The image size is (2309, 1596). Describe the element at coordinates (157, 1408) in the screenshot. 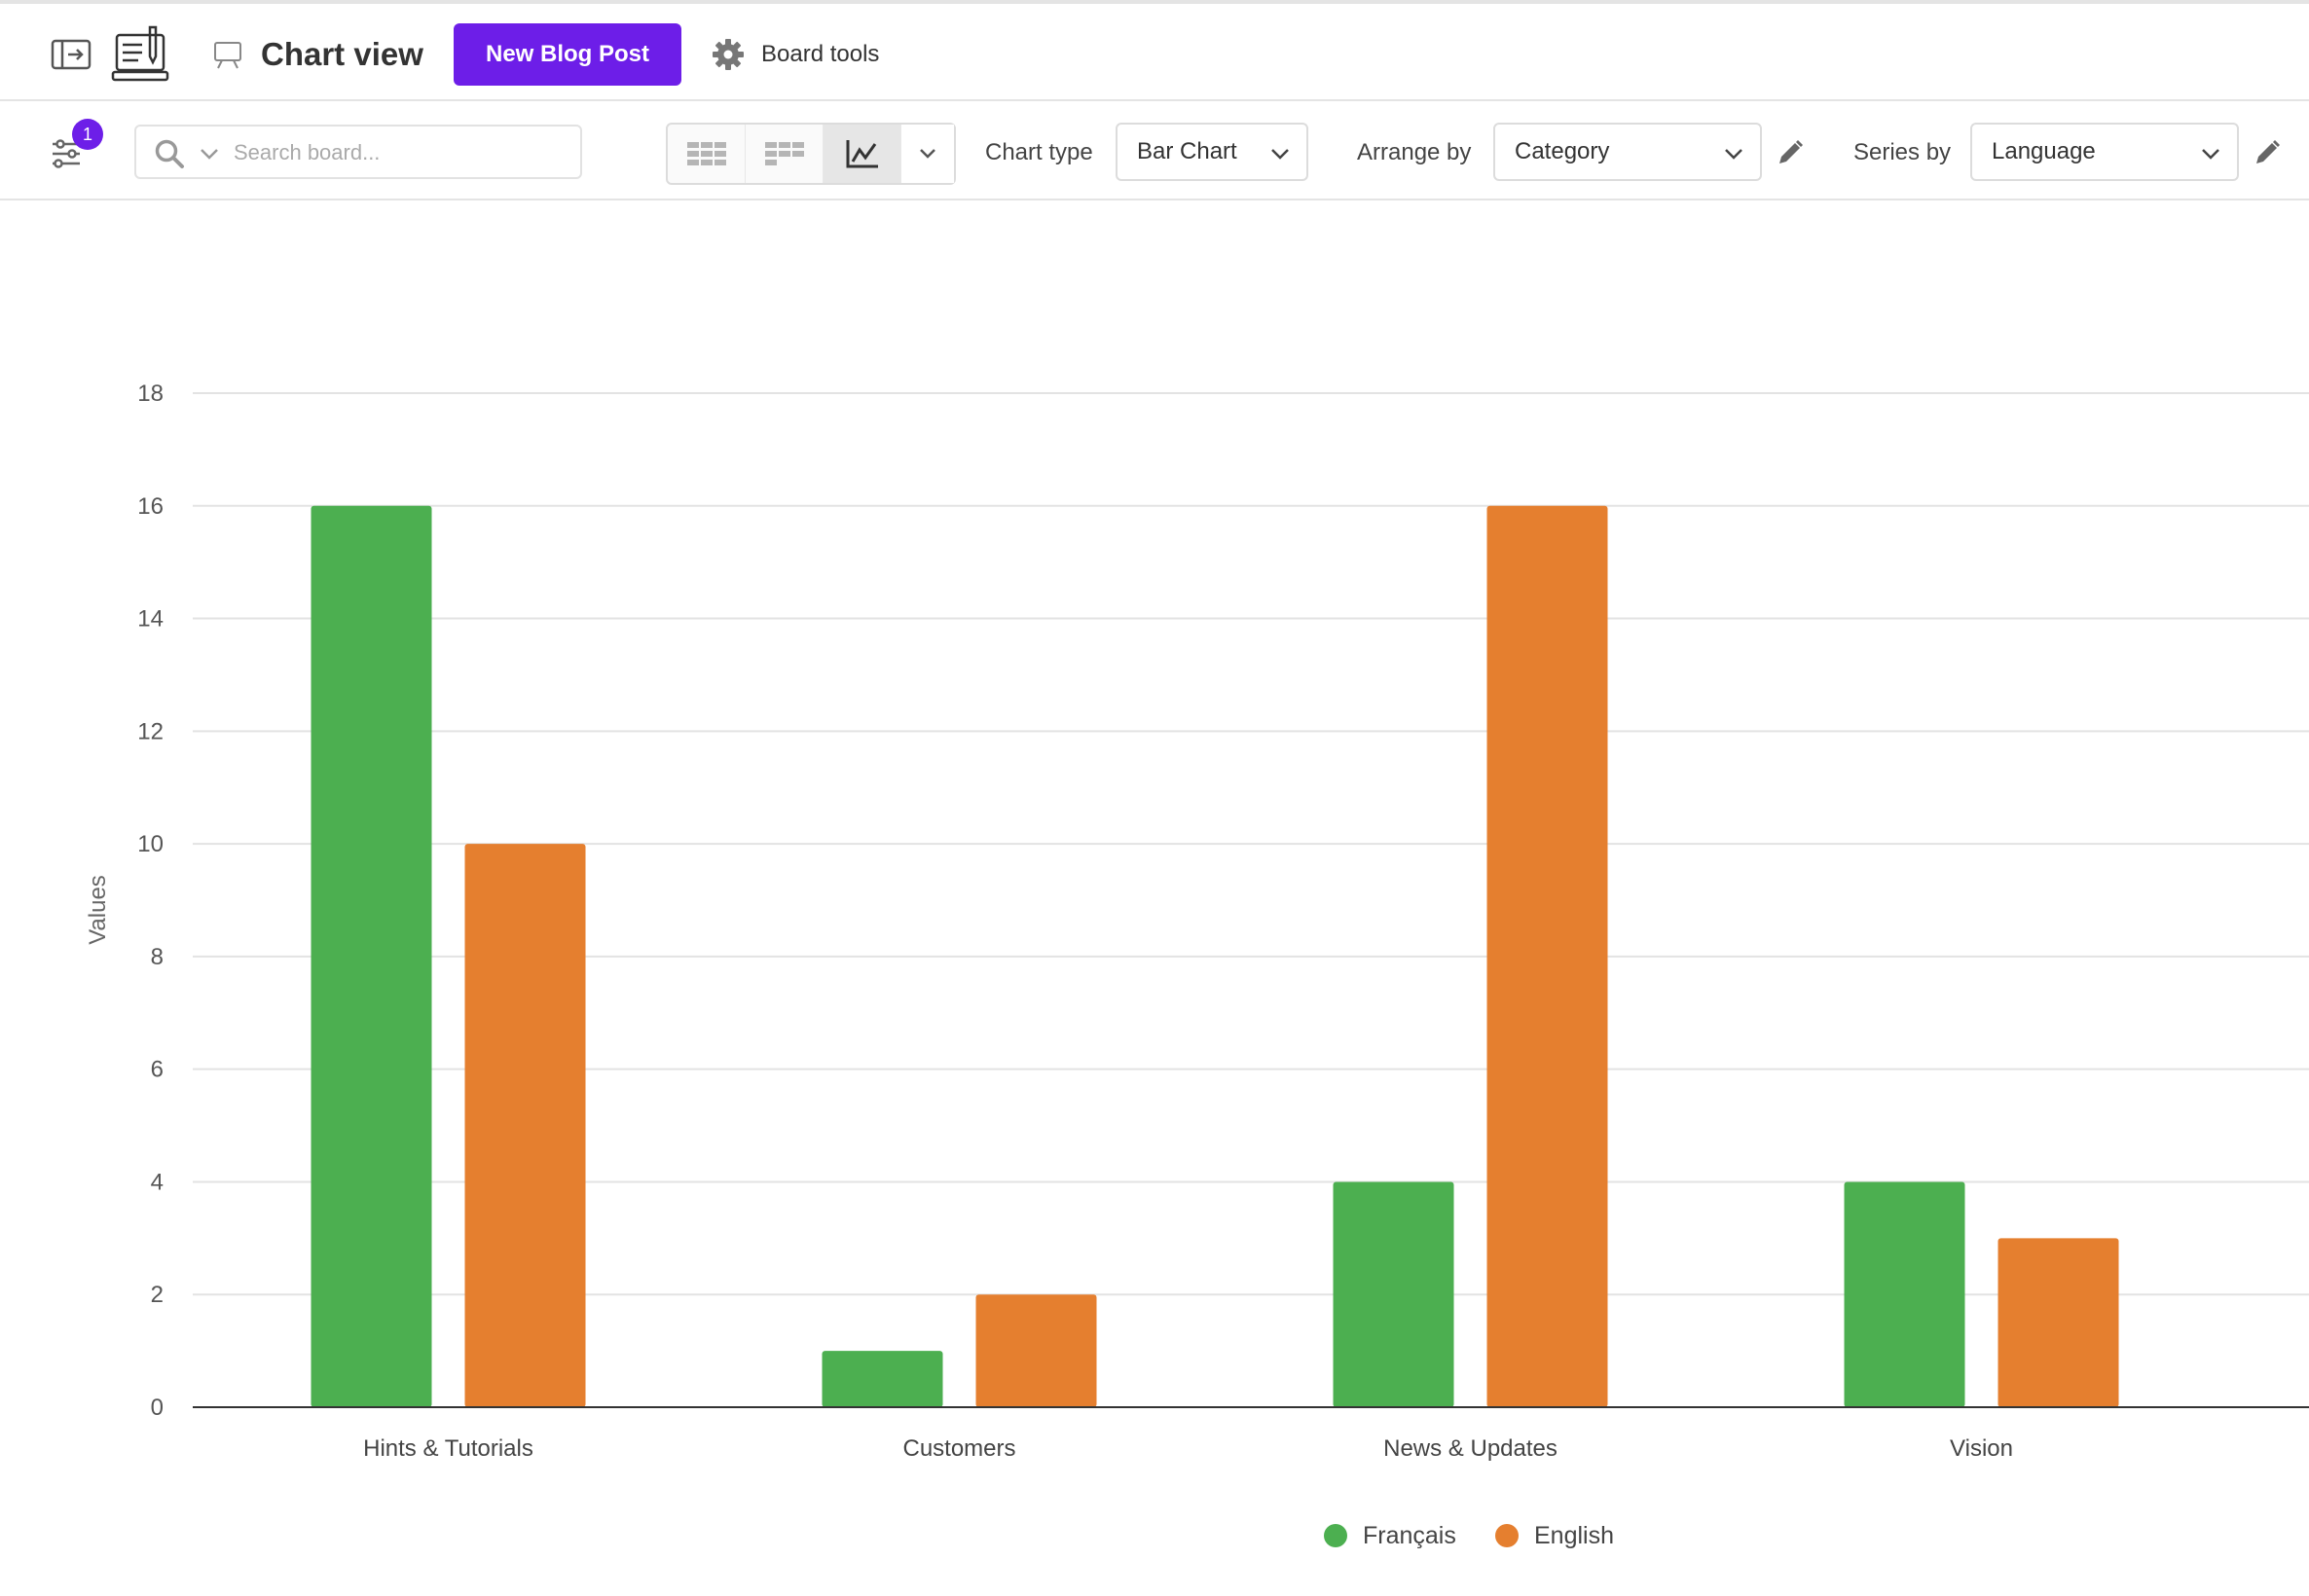

I see `y-tick-label: 0` at that location.